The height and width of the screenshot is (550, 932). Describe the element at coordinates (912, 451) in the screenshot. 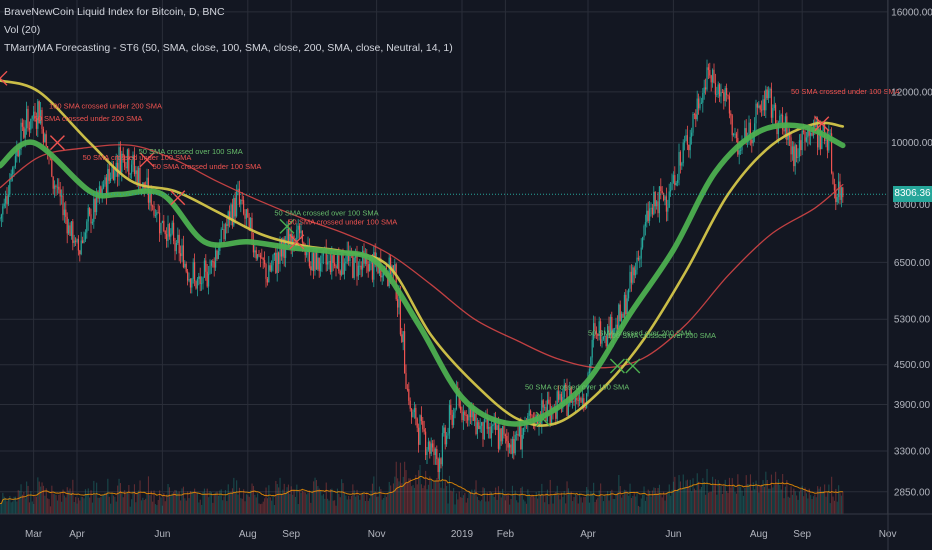

I see `y-tick-label: 3300.00` at that location.